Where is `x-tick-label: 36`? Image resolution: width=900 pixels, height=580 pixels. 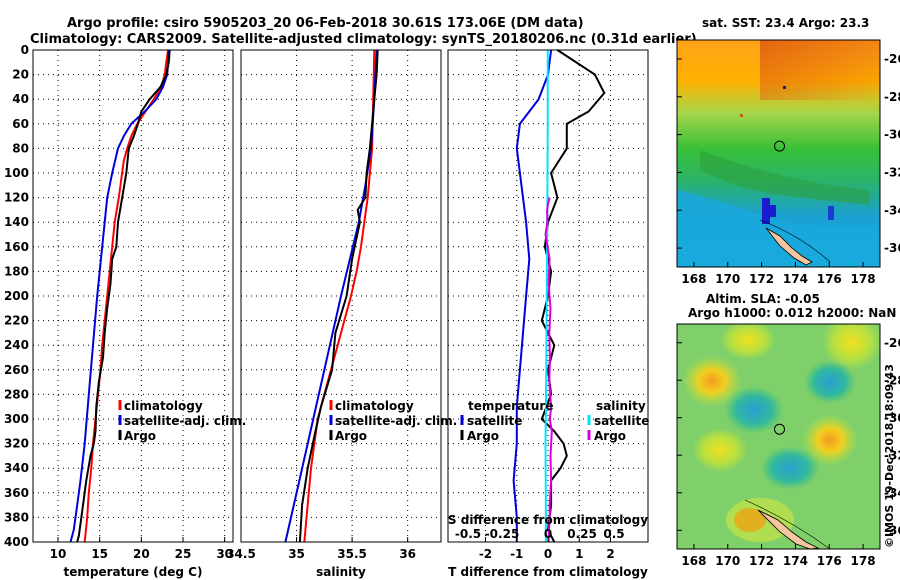
x-tick-label: 36 is located at coordinates (407, 554).